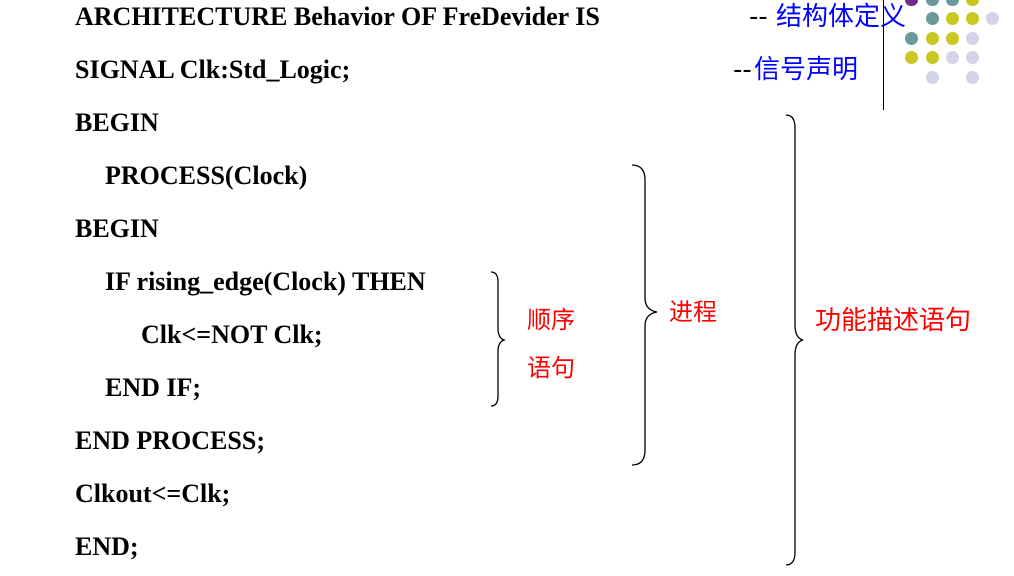  I want to click on comment-text: 结构体定义, so click(841, 17).